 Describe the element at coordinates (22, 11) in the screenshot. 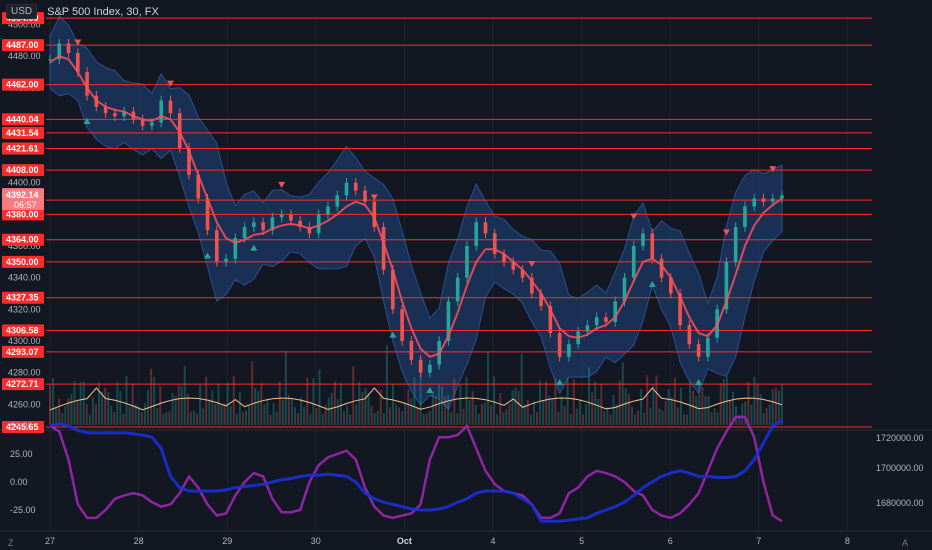

I see `currency-button: USD` at that location.